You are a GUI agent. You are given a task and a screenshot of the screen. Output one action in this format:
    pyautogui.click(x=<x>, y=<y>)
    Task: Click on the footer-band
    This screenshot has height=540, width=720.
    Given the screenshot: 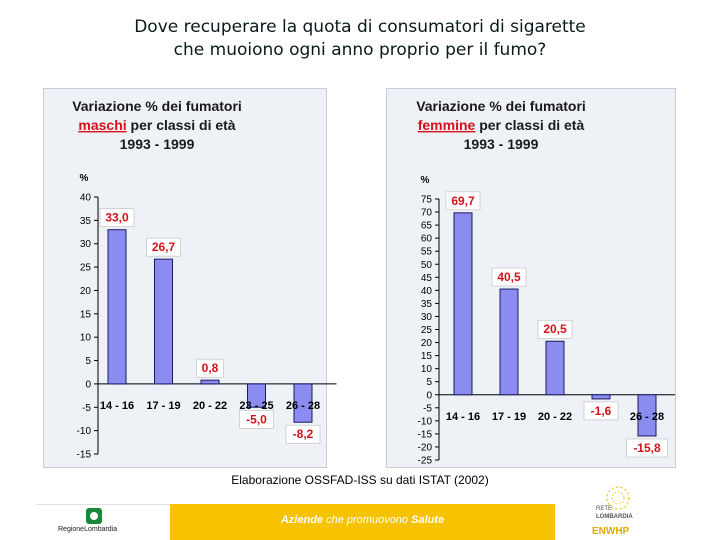 What is the action you would take?
    pyautogui.click(x=362, y=522)
    